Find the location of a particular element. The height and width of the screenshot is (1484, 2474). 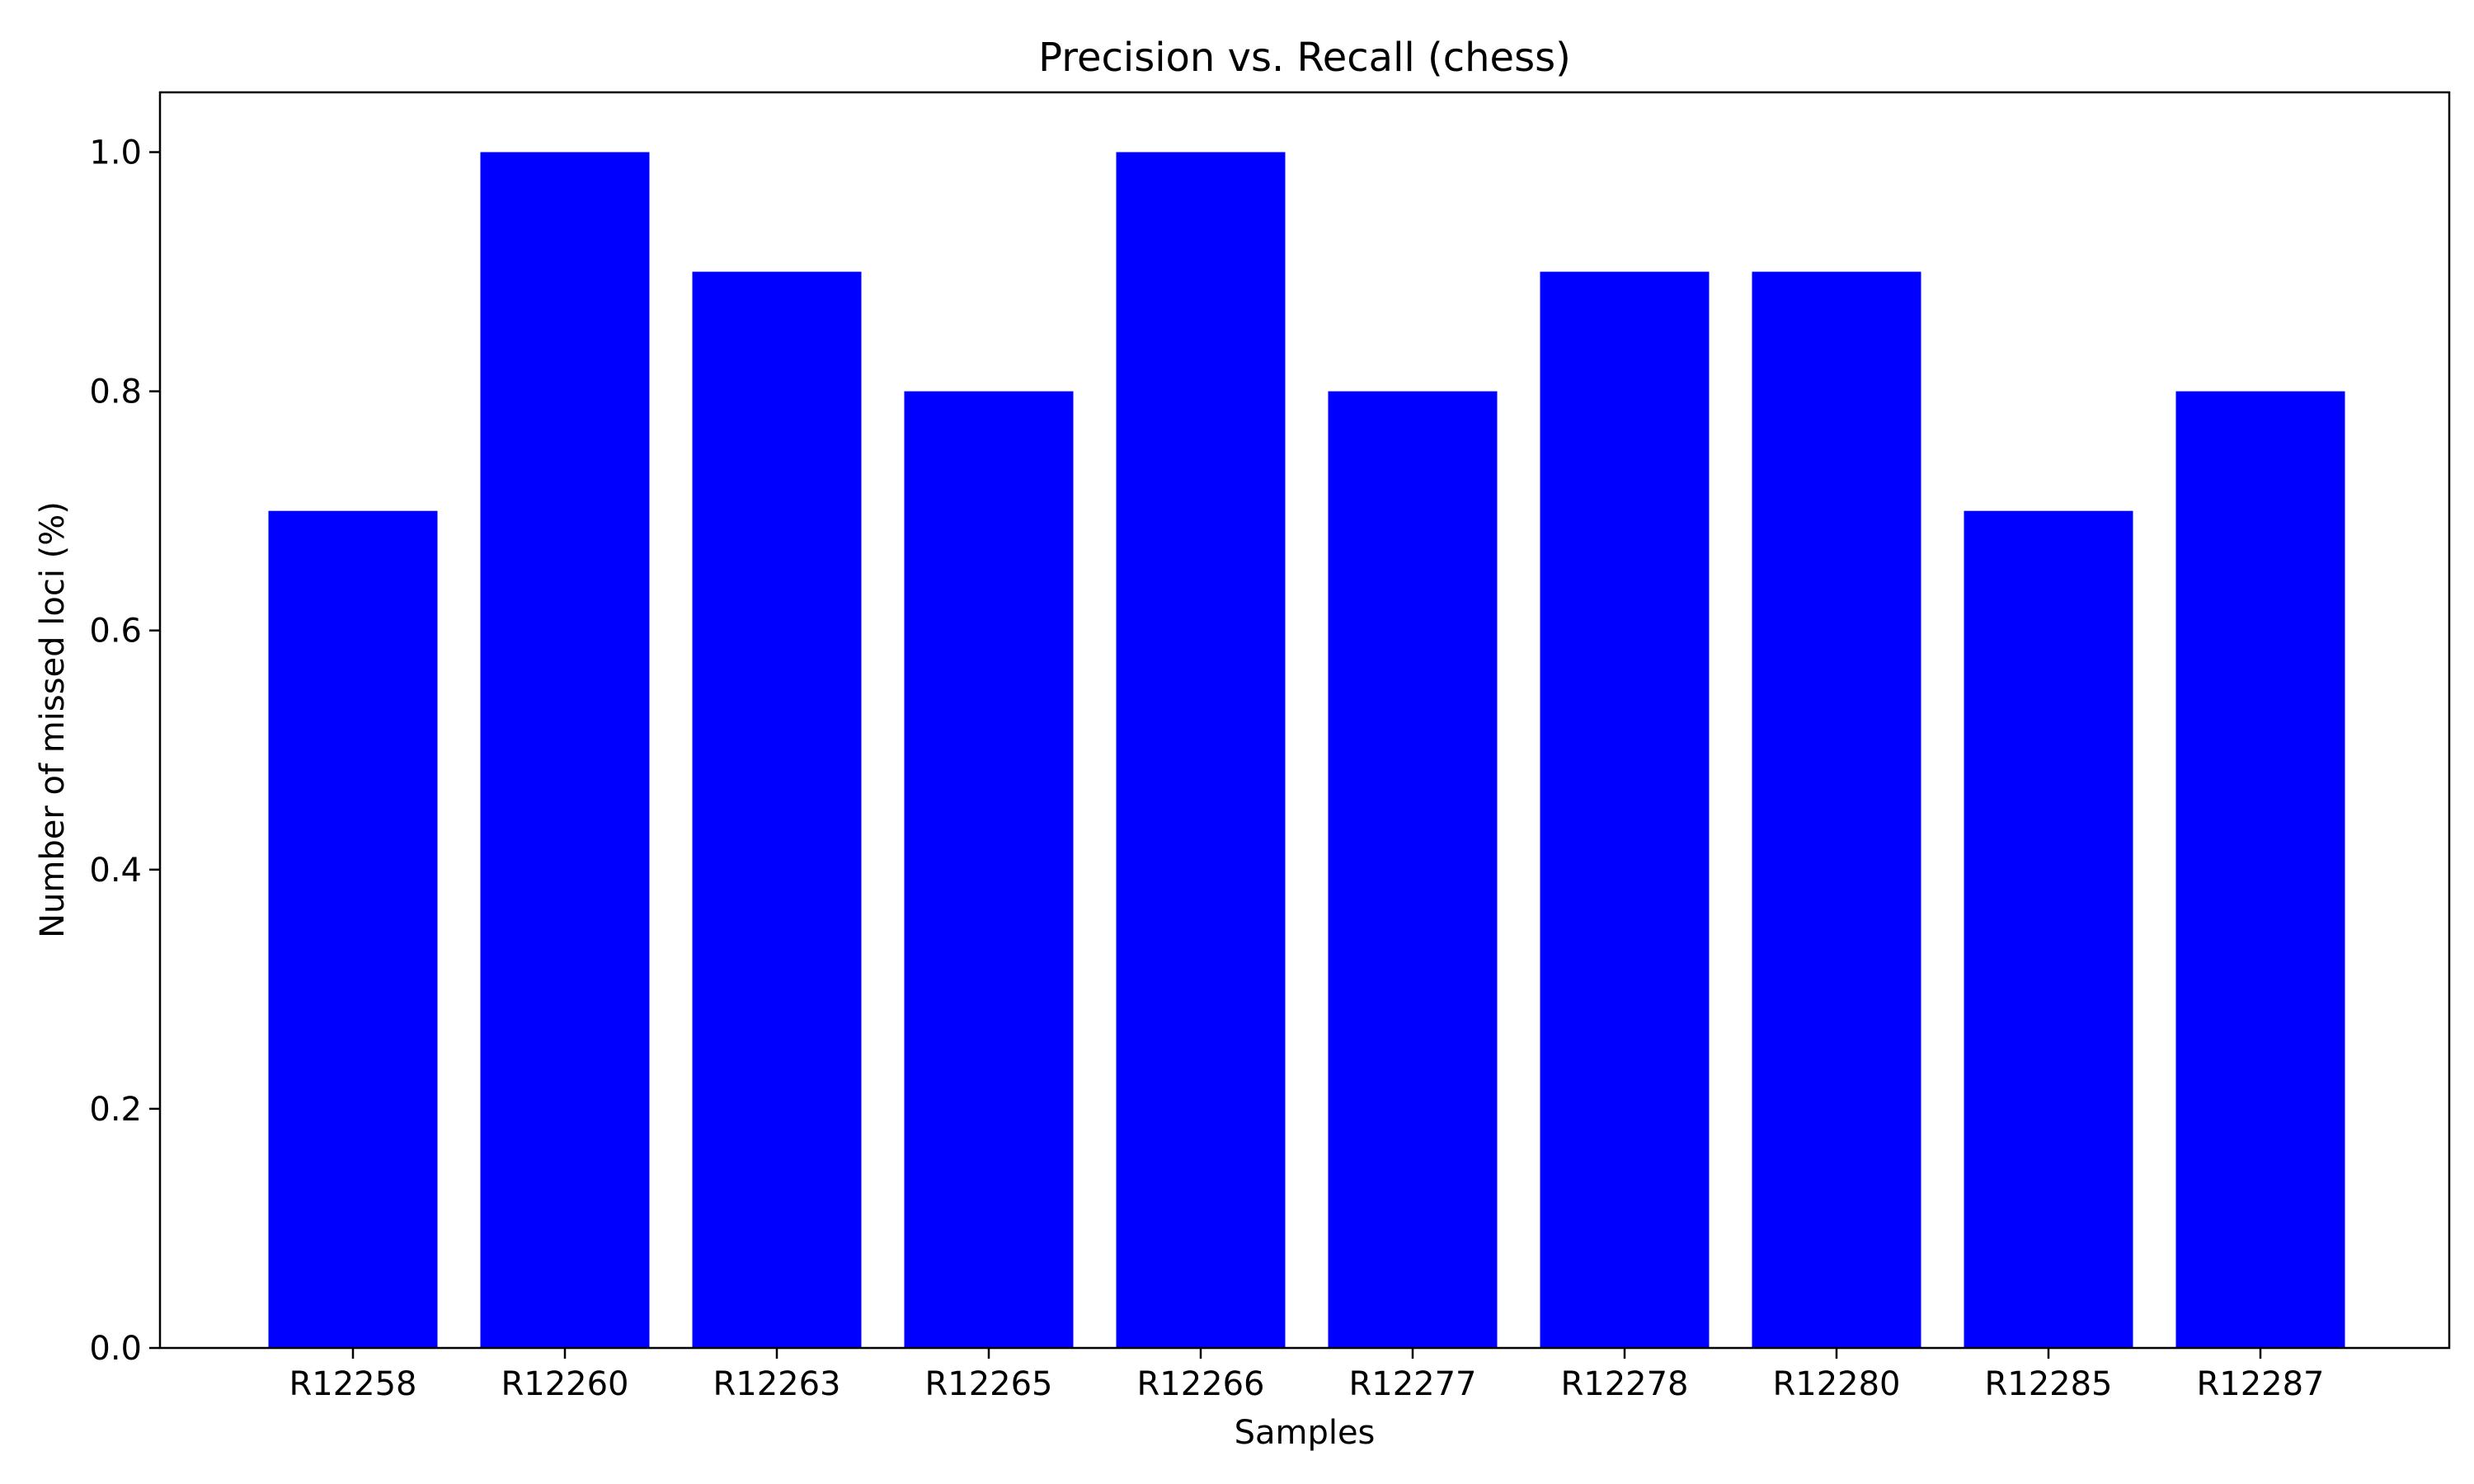

x-axis-label: Samples is located at coordinates (1305, 1433).